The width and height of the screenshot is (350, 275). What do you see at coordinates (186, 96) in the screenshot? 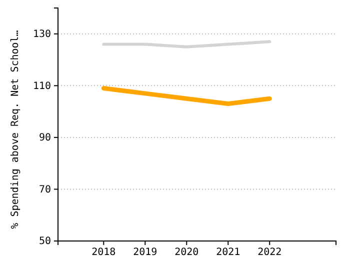
I see `line-series` at bounding box center [186, 96].